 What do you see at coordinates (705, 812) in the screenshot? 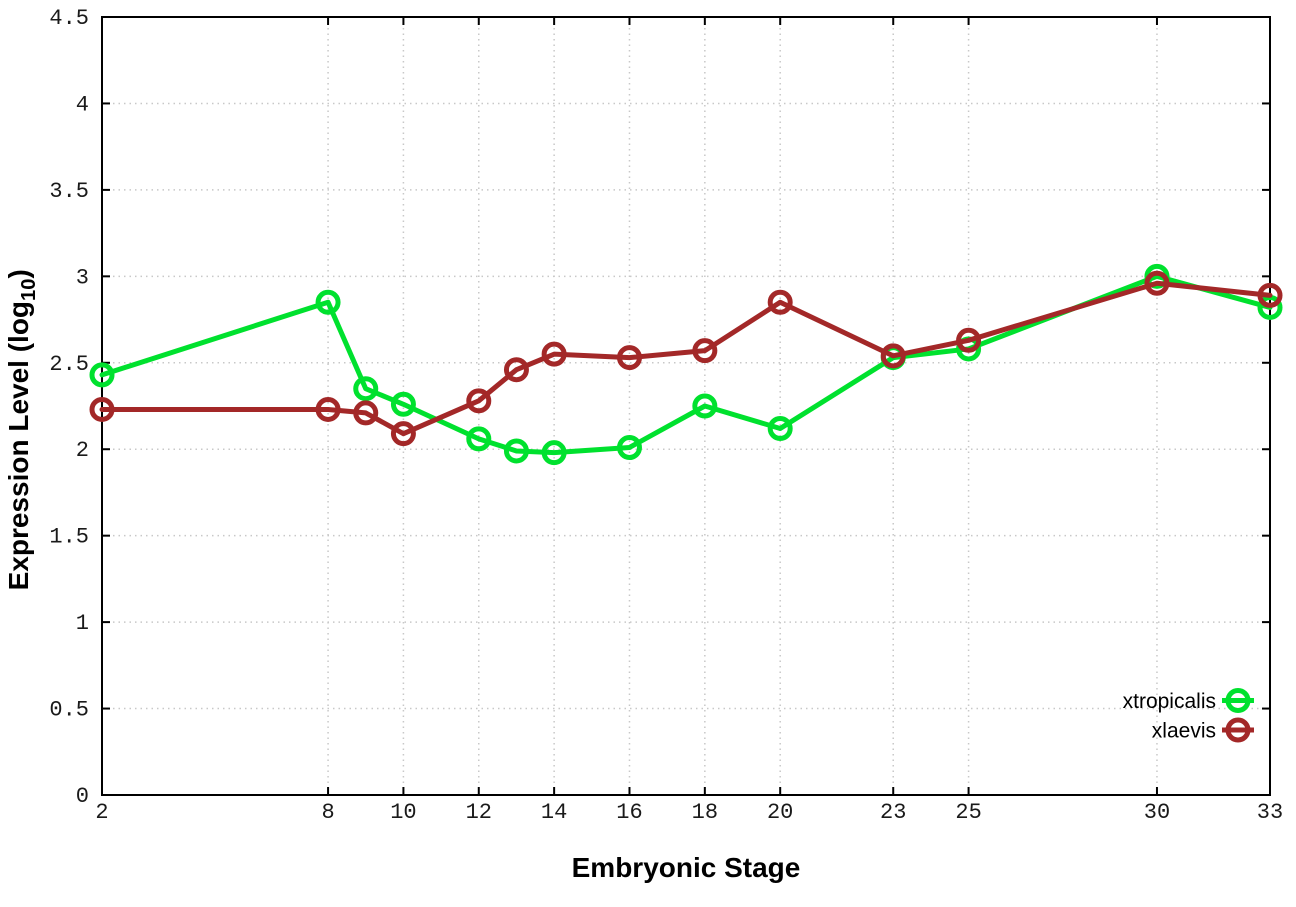
I see `x-tick-label-18: 18` at bounding box center [705, 812].